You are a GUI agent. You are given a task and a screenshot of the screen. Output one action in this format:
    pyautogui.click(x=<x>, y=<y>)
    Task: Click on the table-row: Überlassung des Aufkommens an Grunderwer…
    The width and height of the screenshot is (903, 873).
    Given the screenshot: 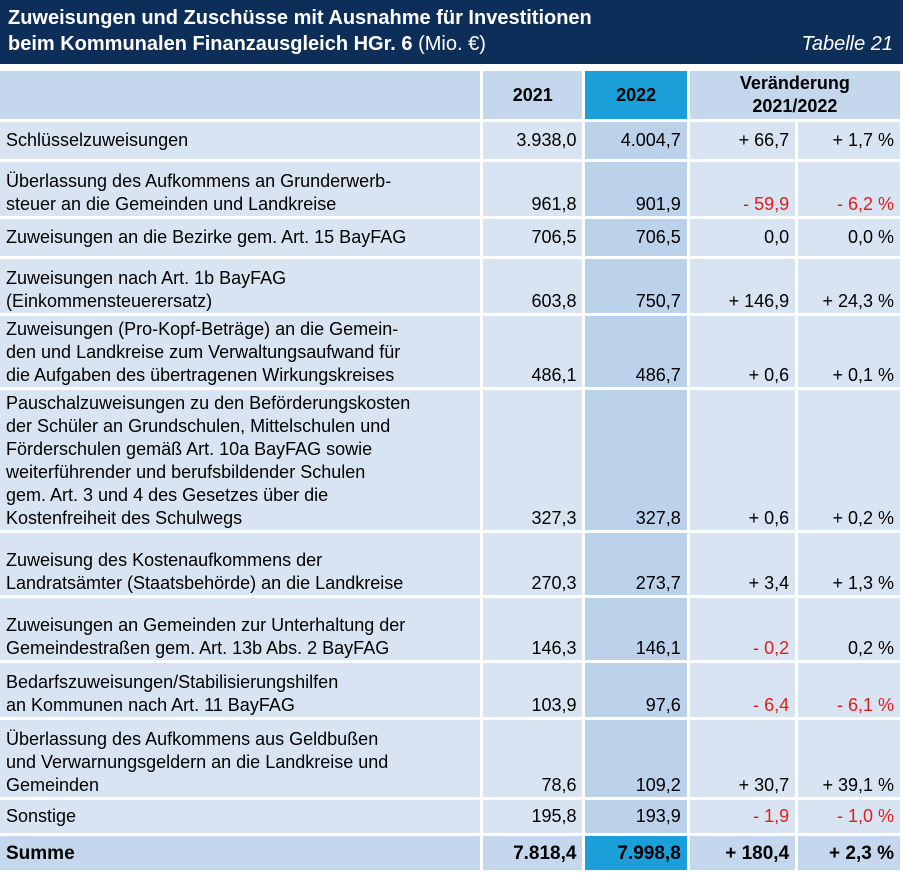 What is the action you would take?
    pyautogui.click(x=450, y=189)
    